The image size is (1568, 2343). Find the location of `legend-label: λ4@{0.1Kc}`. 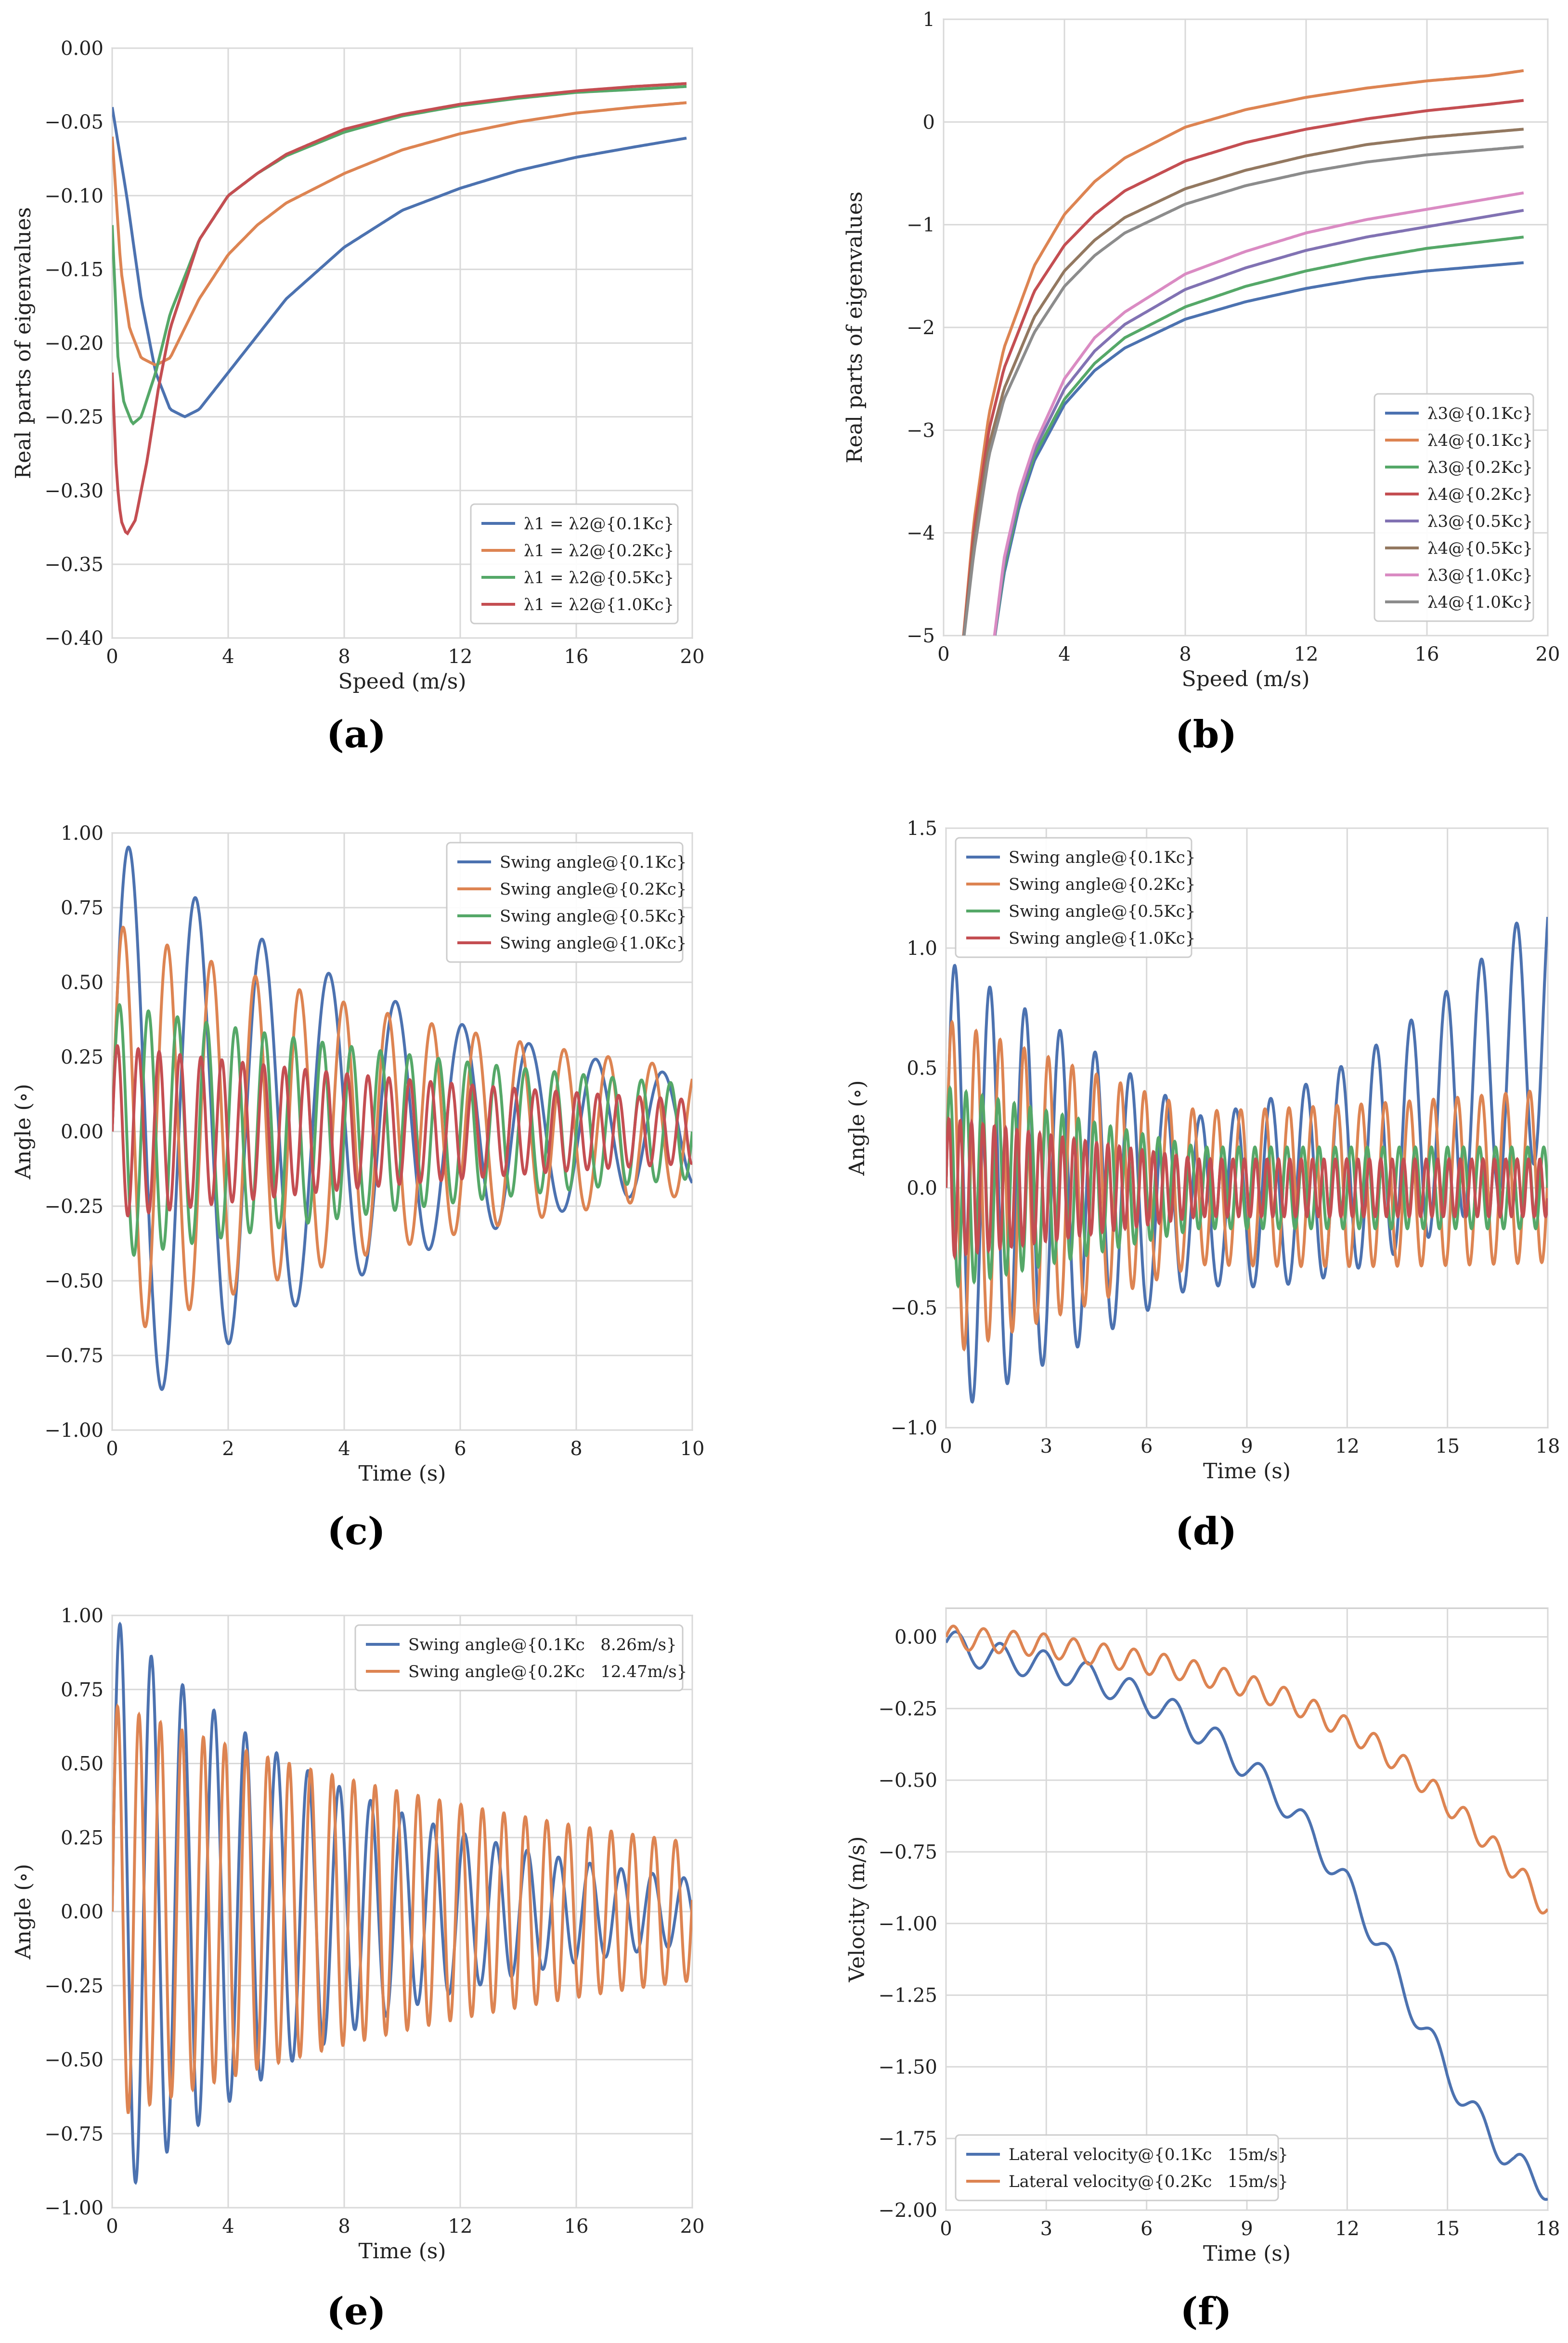

legend-label: λ4@{0.1Kc} is located at coordinates (1480, 440).